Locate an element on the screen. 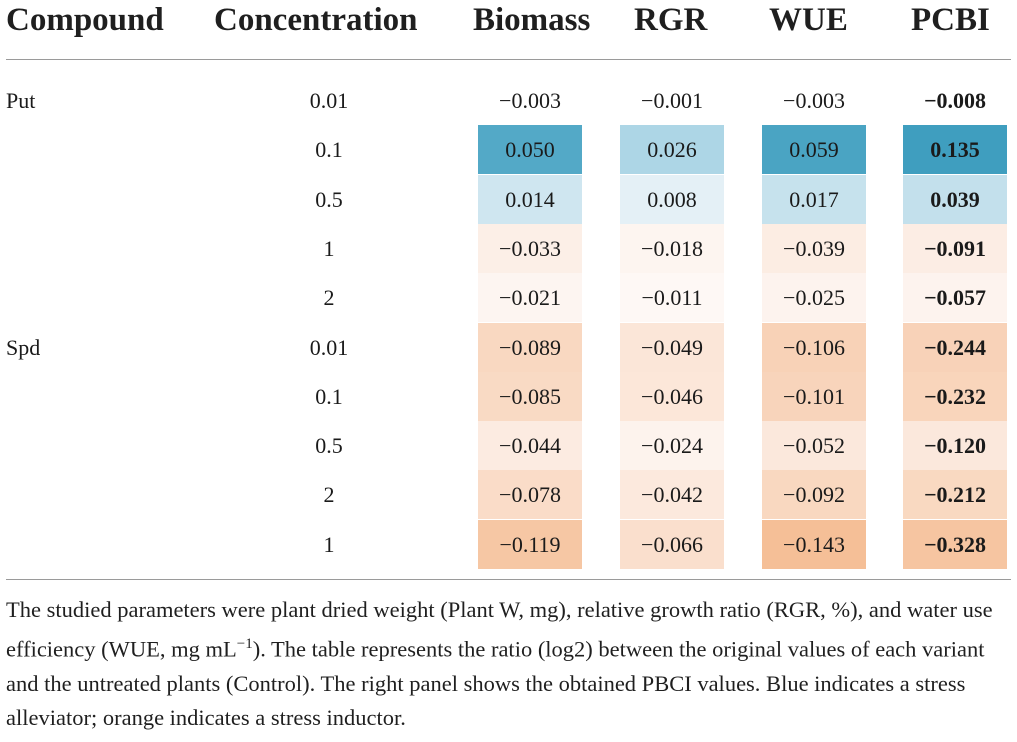 The width and height of the screenshot is (1017, 742). cell-wue: −0.039 is located at coordinates (814, 248).